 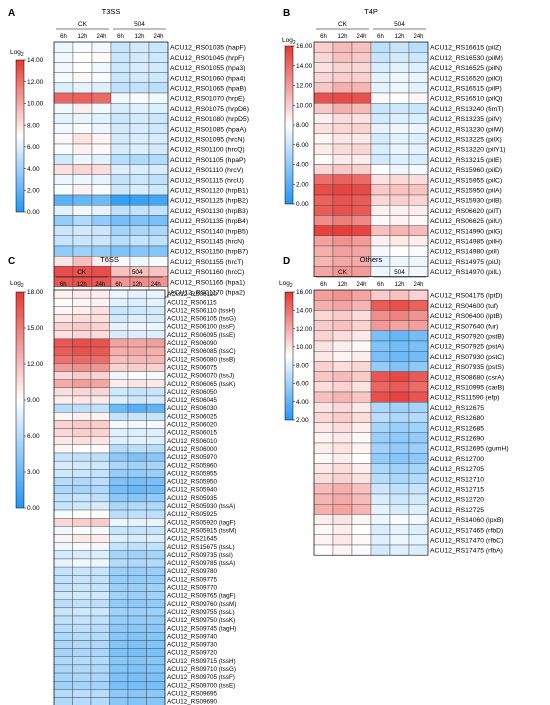 What do you see at coordinates (192, 367) in the screenshot?
I see `row-label: ACU12_RS06075` at bounding box center [192, 367].